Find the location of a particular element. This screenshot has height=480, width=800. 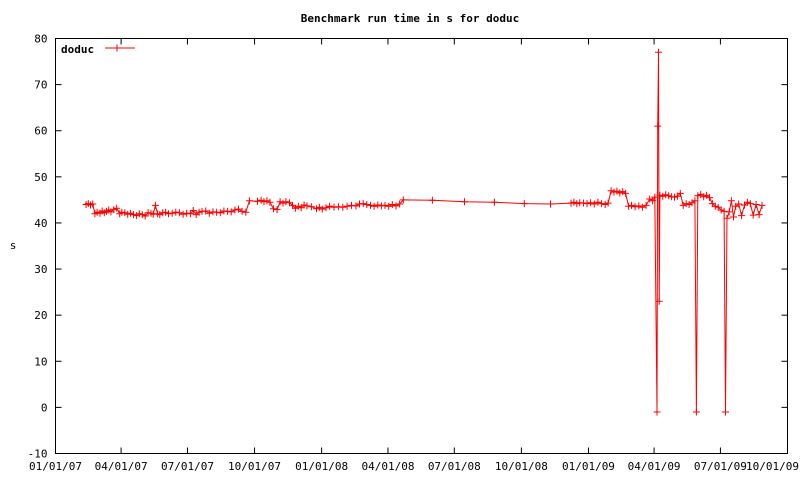

x-tick-label-6: 07/01/08 is located at coordinates (454, 466).